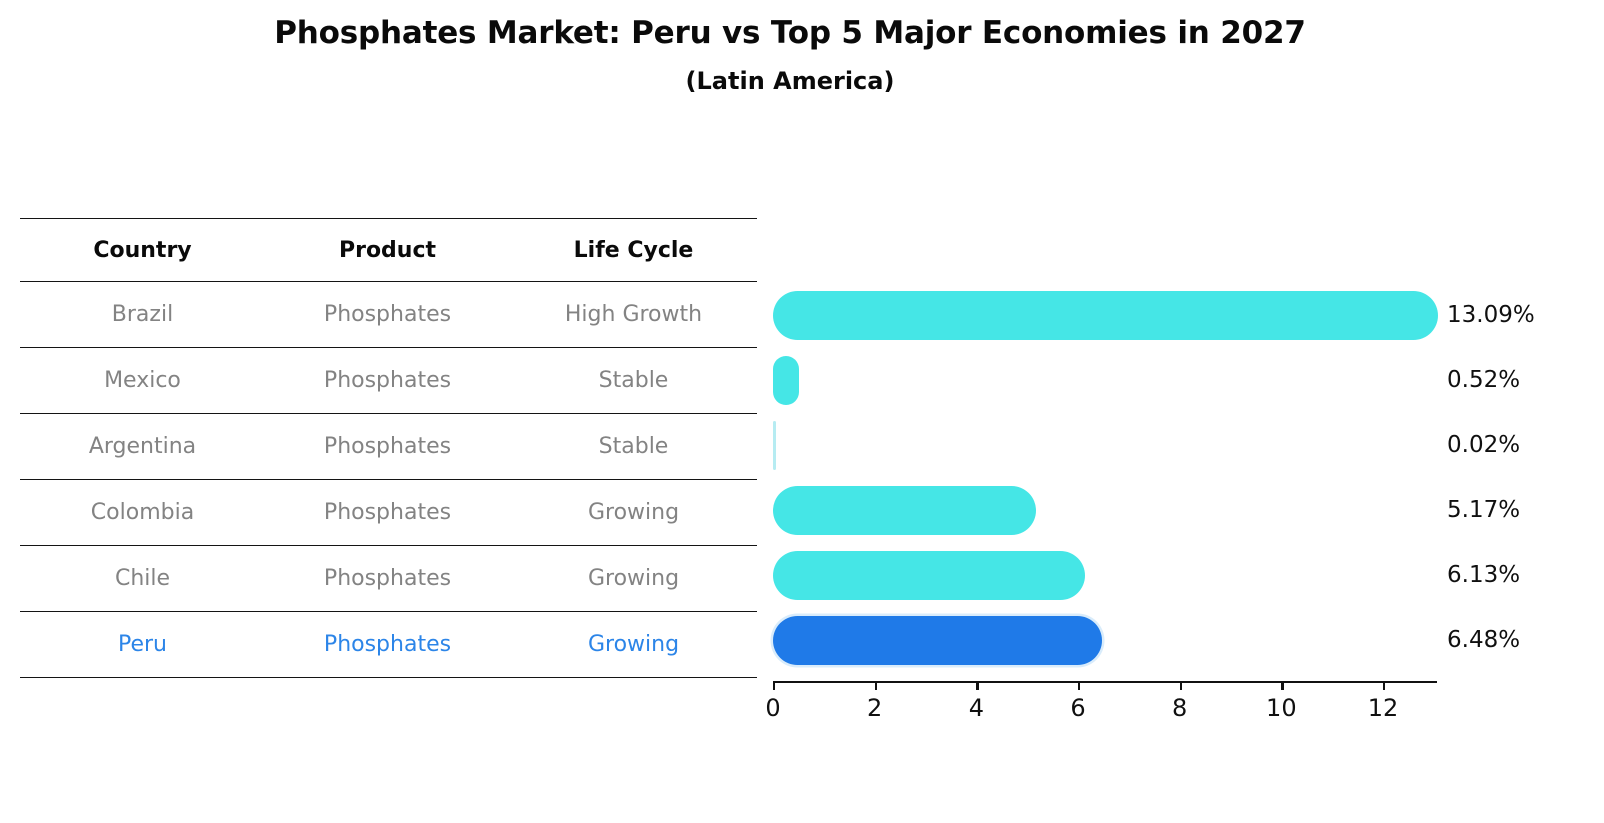 This screenshot has width=1604, height=823. I want to click on x-tick-label: 10, so click(1281, 708).